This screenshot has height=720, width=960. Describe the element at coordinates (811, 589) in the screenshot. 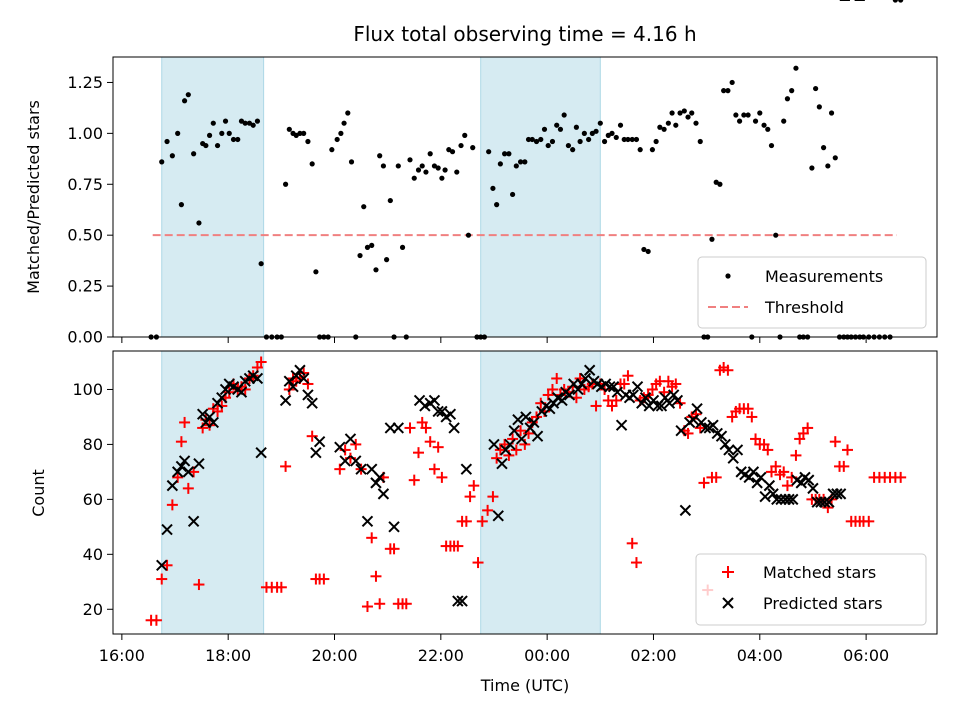

I see `bottom-legend-box` at that location.